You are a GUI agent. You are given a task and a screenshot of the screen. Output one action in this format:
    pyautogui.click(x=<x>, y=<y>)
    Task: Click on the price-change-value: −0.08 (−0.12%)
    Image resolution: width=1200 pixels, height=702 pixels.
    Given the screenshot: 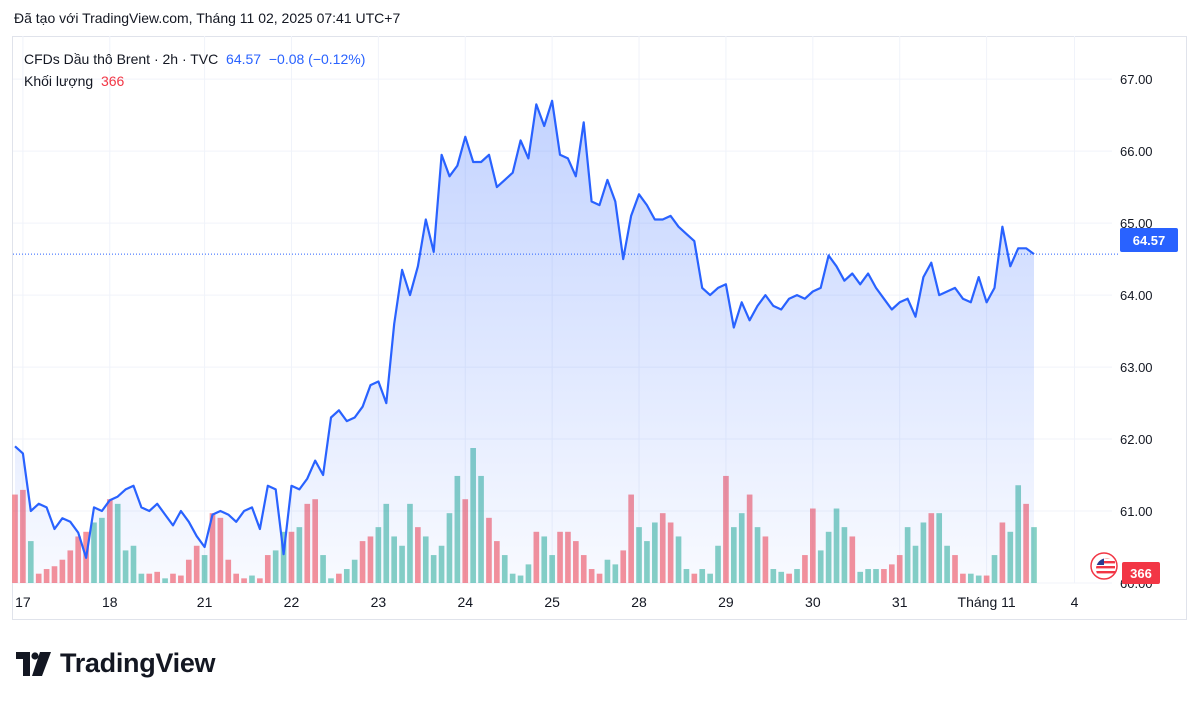 What is the action you would take?
    pyautogui.click(x=317, y=59)
    